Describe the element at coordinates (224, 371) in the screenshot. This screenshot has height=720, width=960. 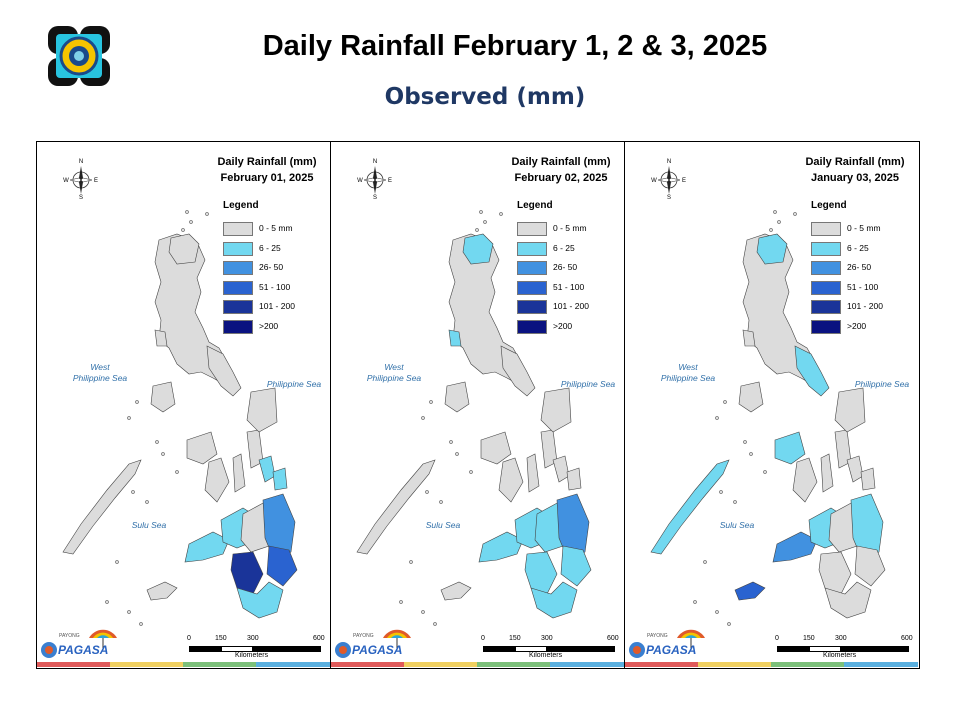
I see `province-bicol` at that location.